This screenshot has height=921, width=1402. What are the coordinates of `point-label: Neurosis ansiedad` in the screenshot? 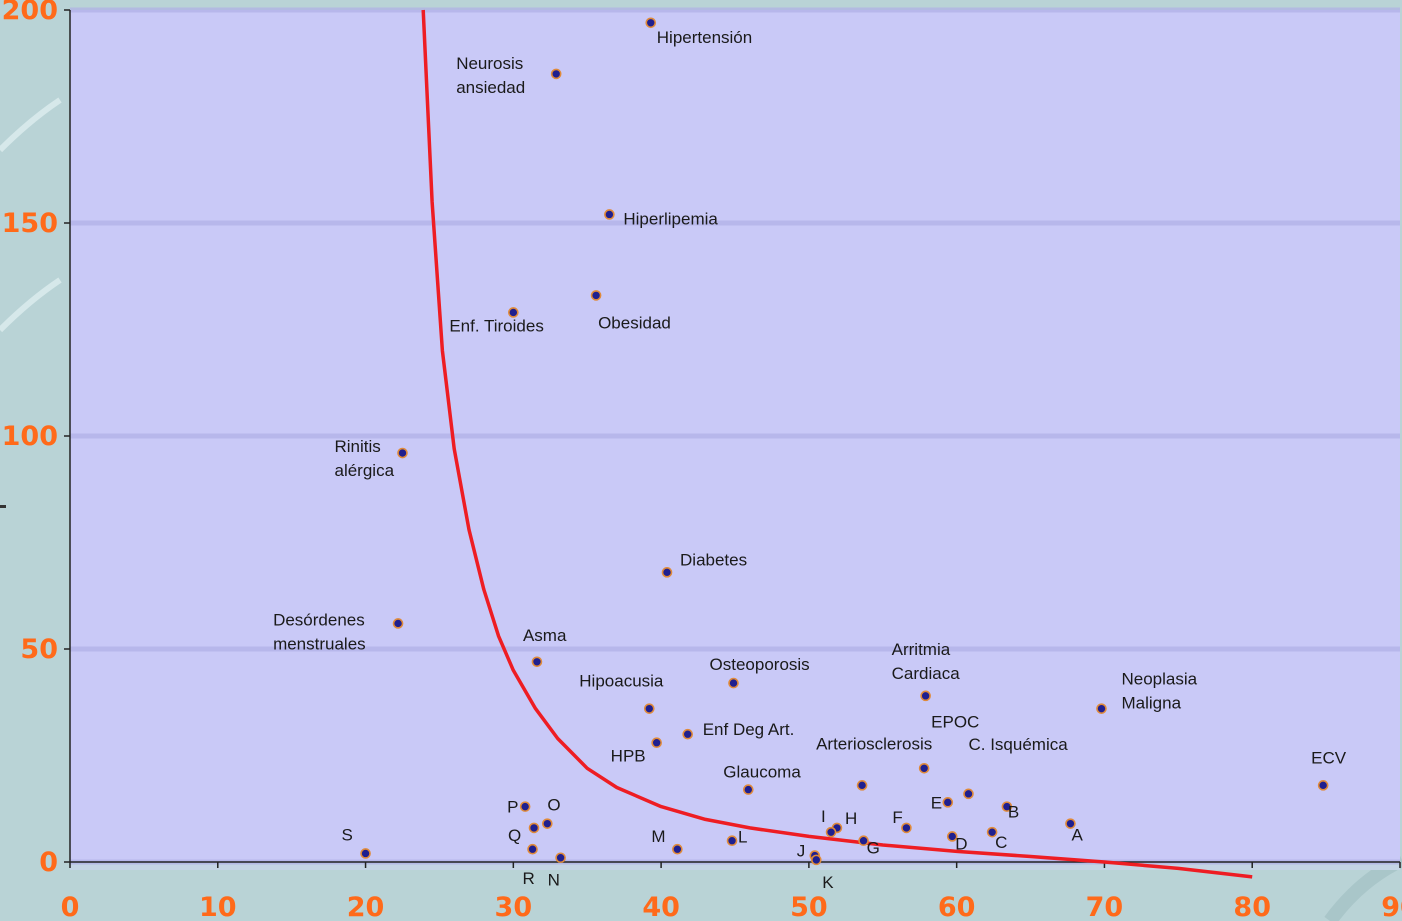 It's located at (490, 75).